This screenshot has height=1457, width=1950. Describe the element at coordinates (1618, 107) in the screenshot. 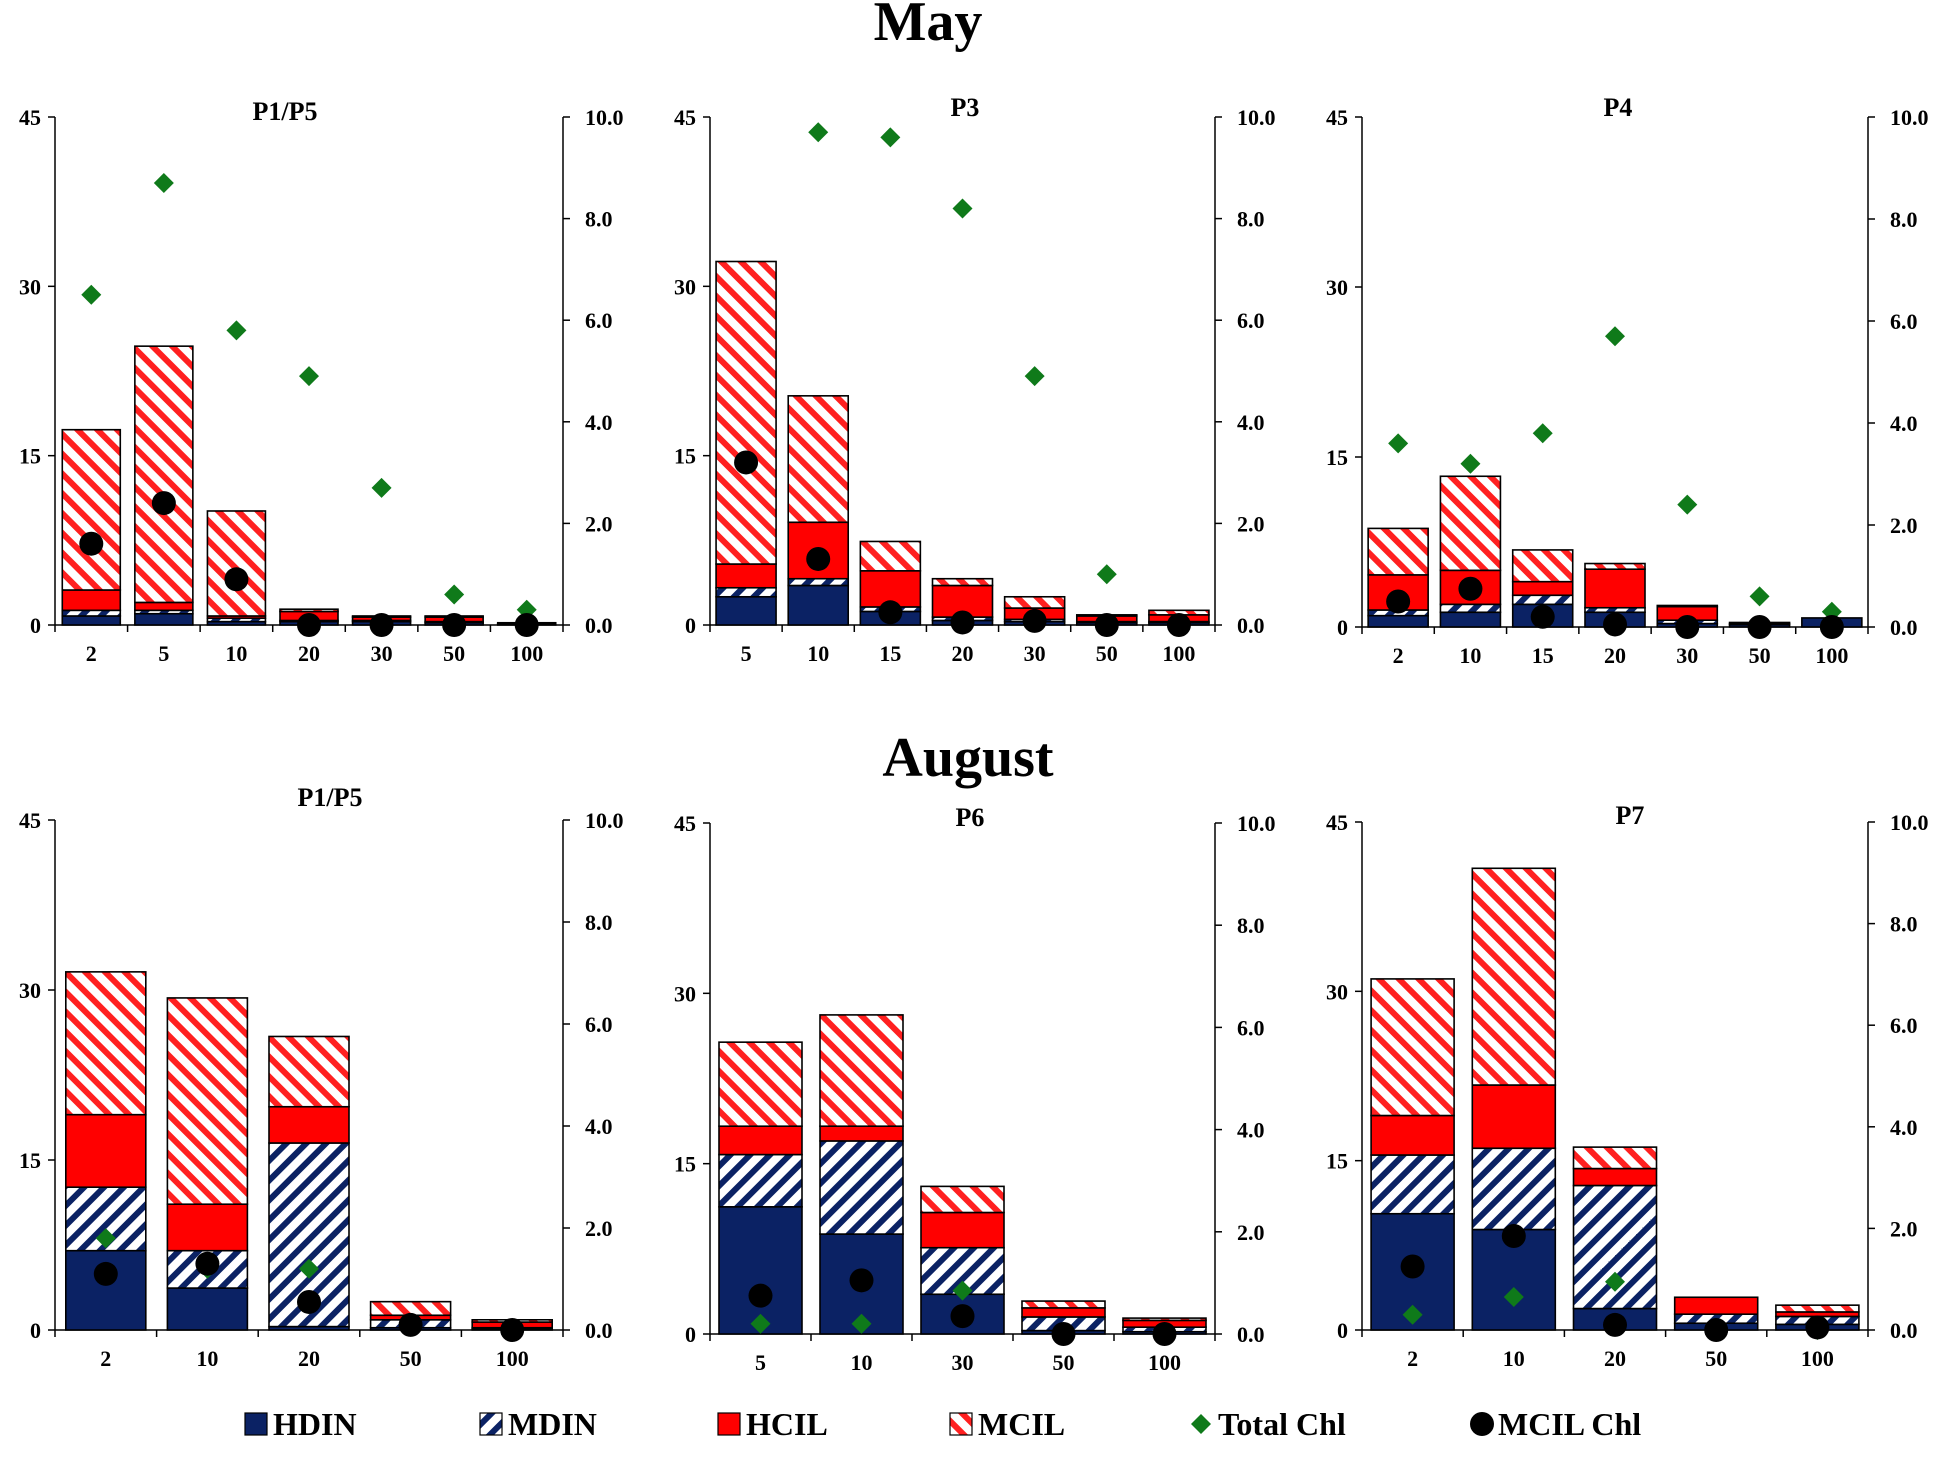

I see `panel-title: P4` at that location.